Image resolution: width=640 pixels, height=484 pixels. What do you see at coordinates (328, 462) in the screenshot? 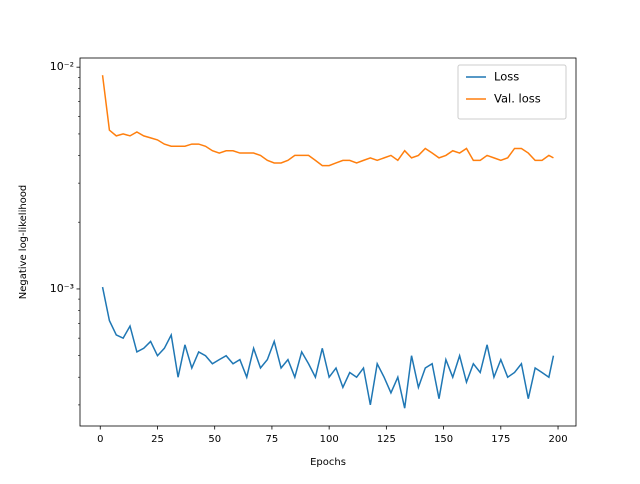
I see `x-axis-label: Epochs` at bounding box center [328, 462].